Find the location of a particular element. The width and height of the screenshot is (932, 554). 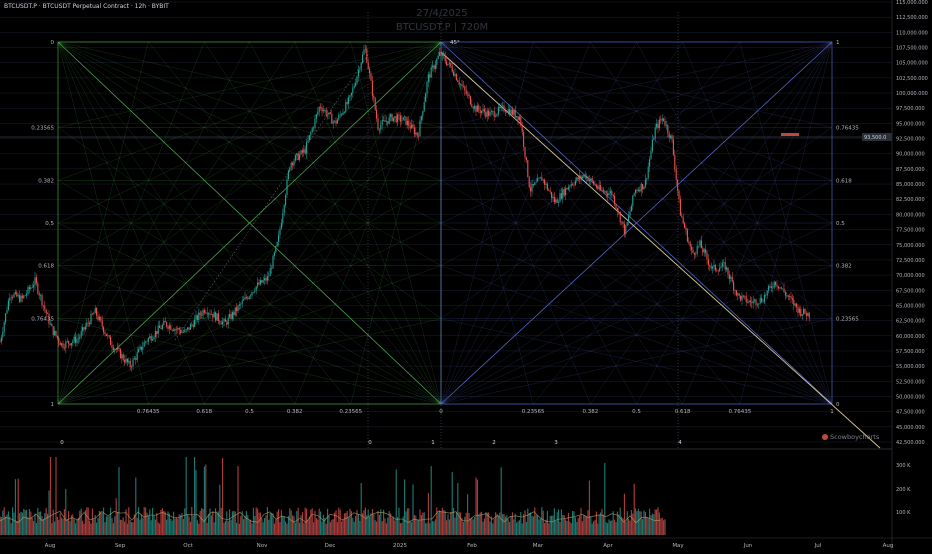

fib-label-right: 0.76435 is located at coordinates (847, 128).